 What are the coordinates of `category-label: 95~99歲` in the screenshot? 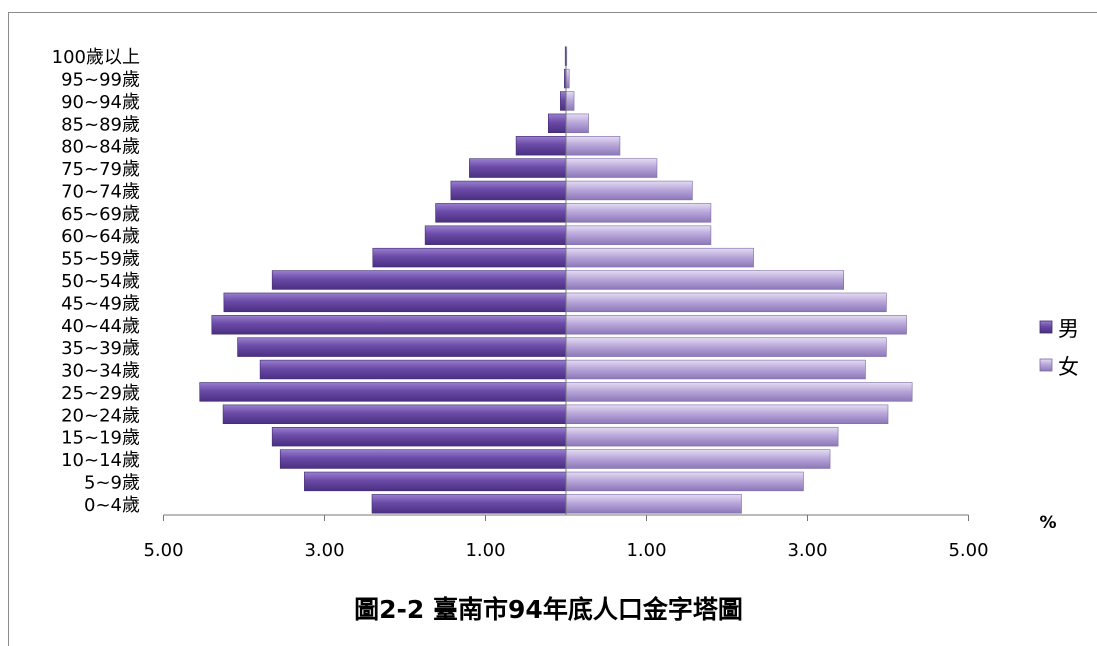 It's located at (100, 80).